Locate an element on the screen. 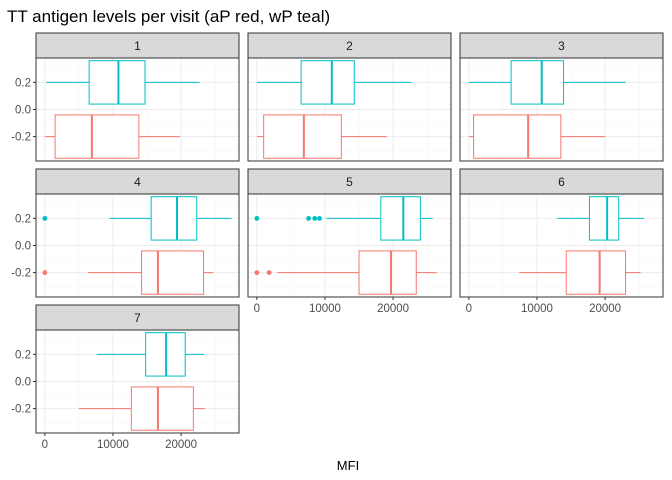  facet-strip-label: 1 is located at coordinates (137, 46).